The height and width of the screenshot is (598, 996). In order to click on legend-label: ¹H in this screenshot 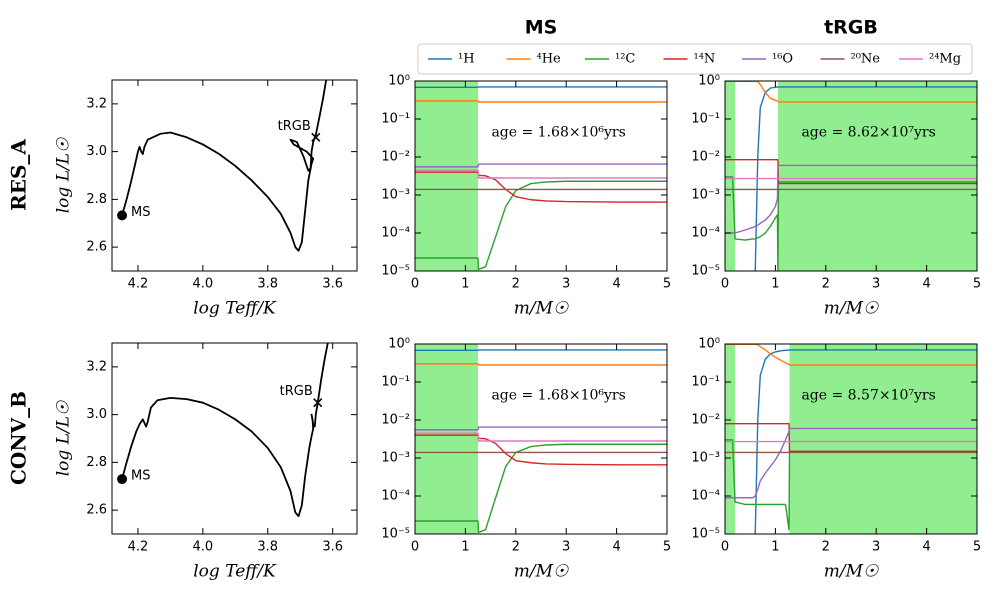, I will do `click(466, 59)`.